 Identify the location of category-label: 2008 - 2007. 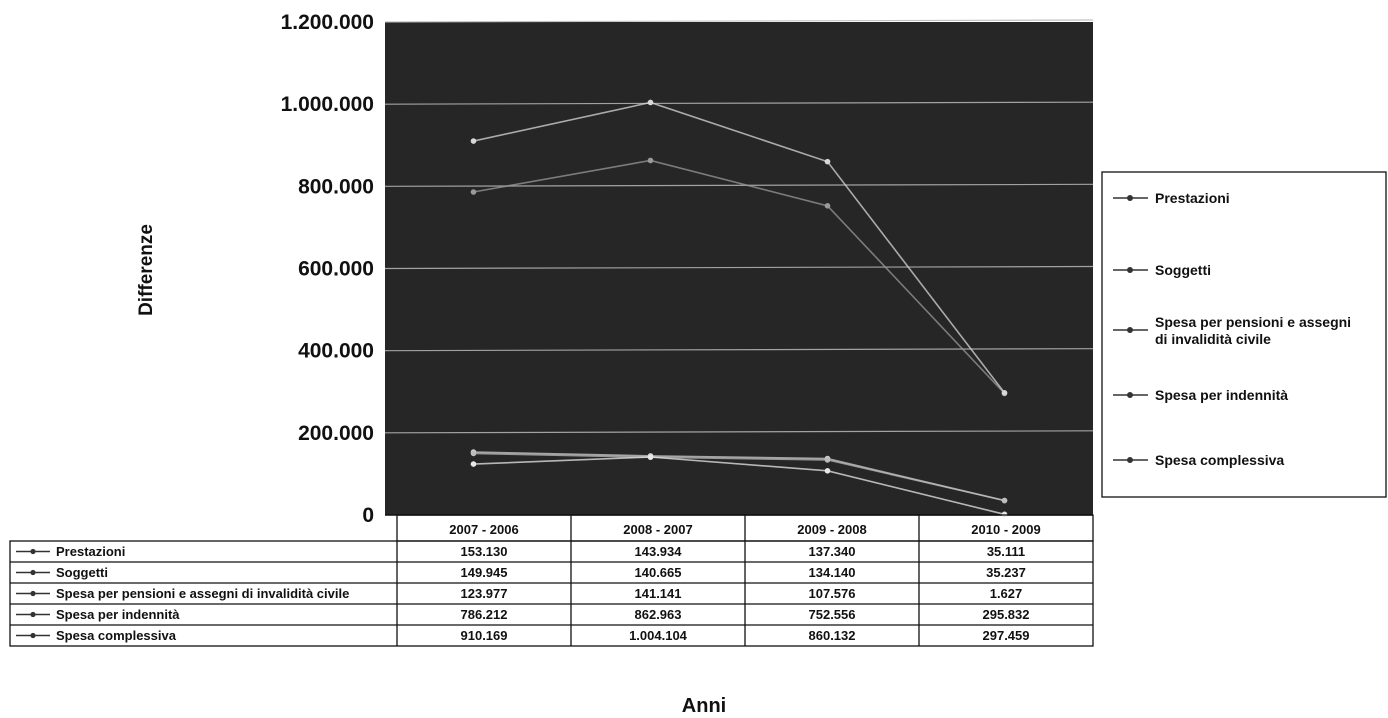
(657, 529).